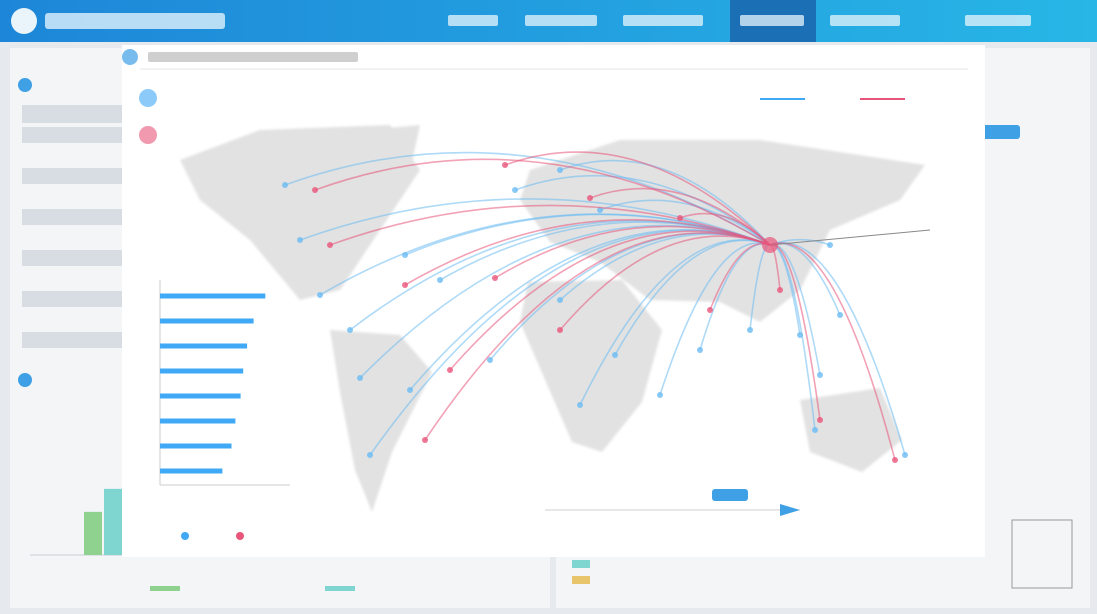 The height and width of the screenshot is (614, 1097). What do you see at coordinates (790, 510) in the screenshot?
I see `play-button` at bounding box center [790, 510].